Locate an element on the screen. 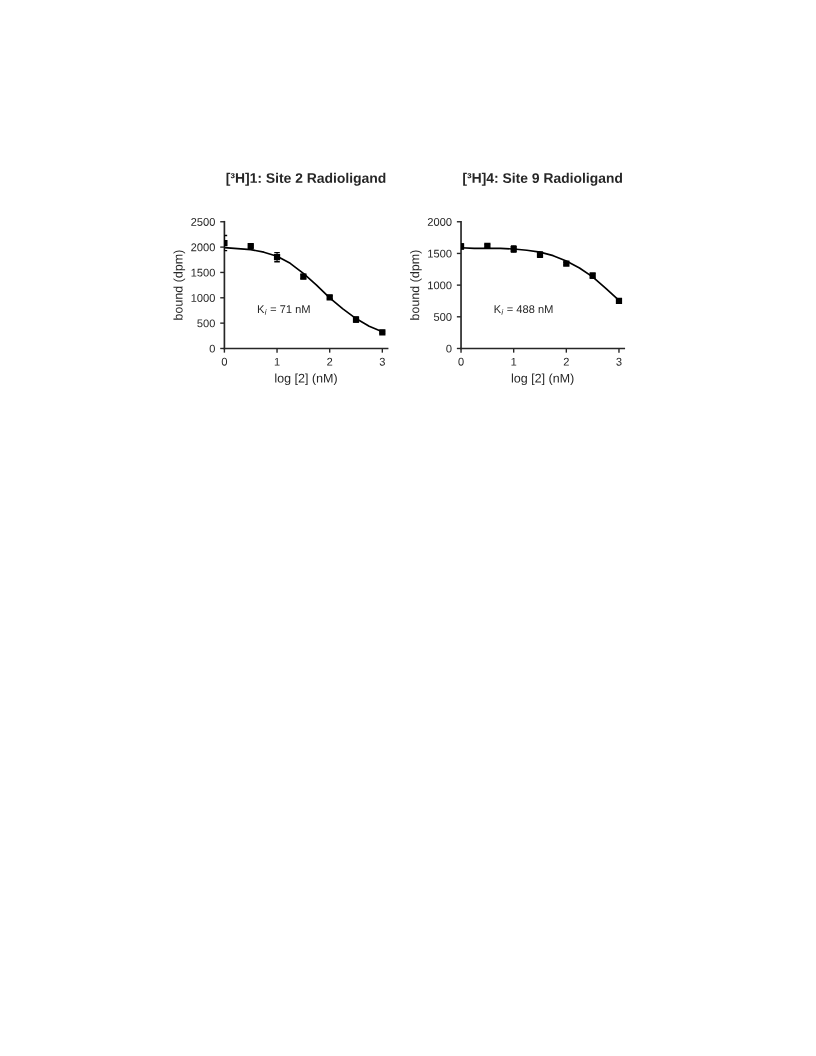 The image size is (816, 1056). y-tick-label: 2500 is located at coordinates (203, 222).